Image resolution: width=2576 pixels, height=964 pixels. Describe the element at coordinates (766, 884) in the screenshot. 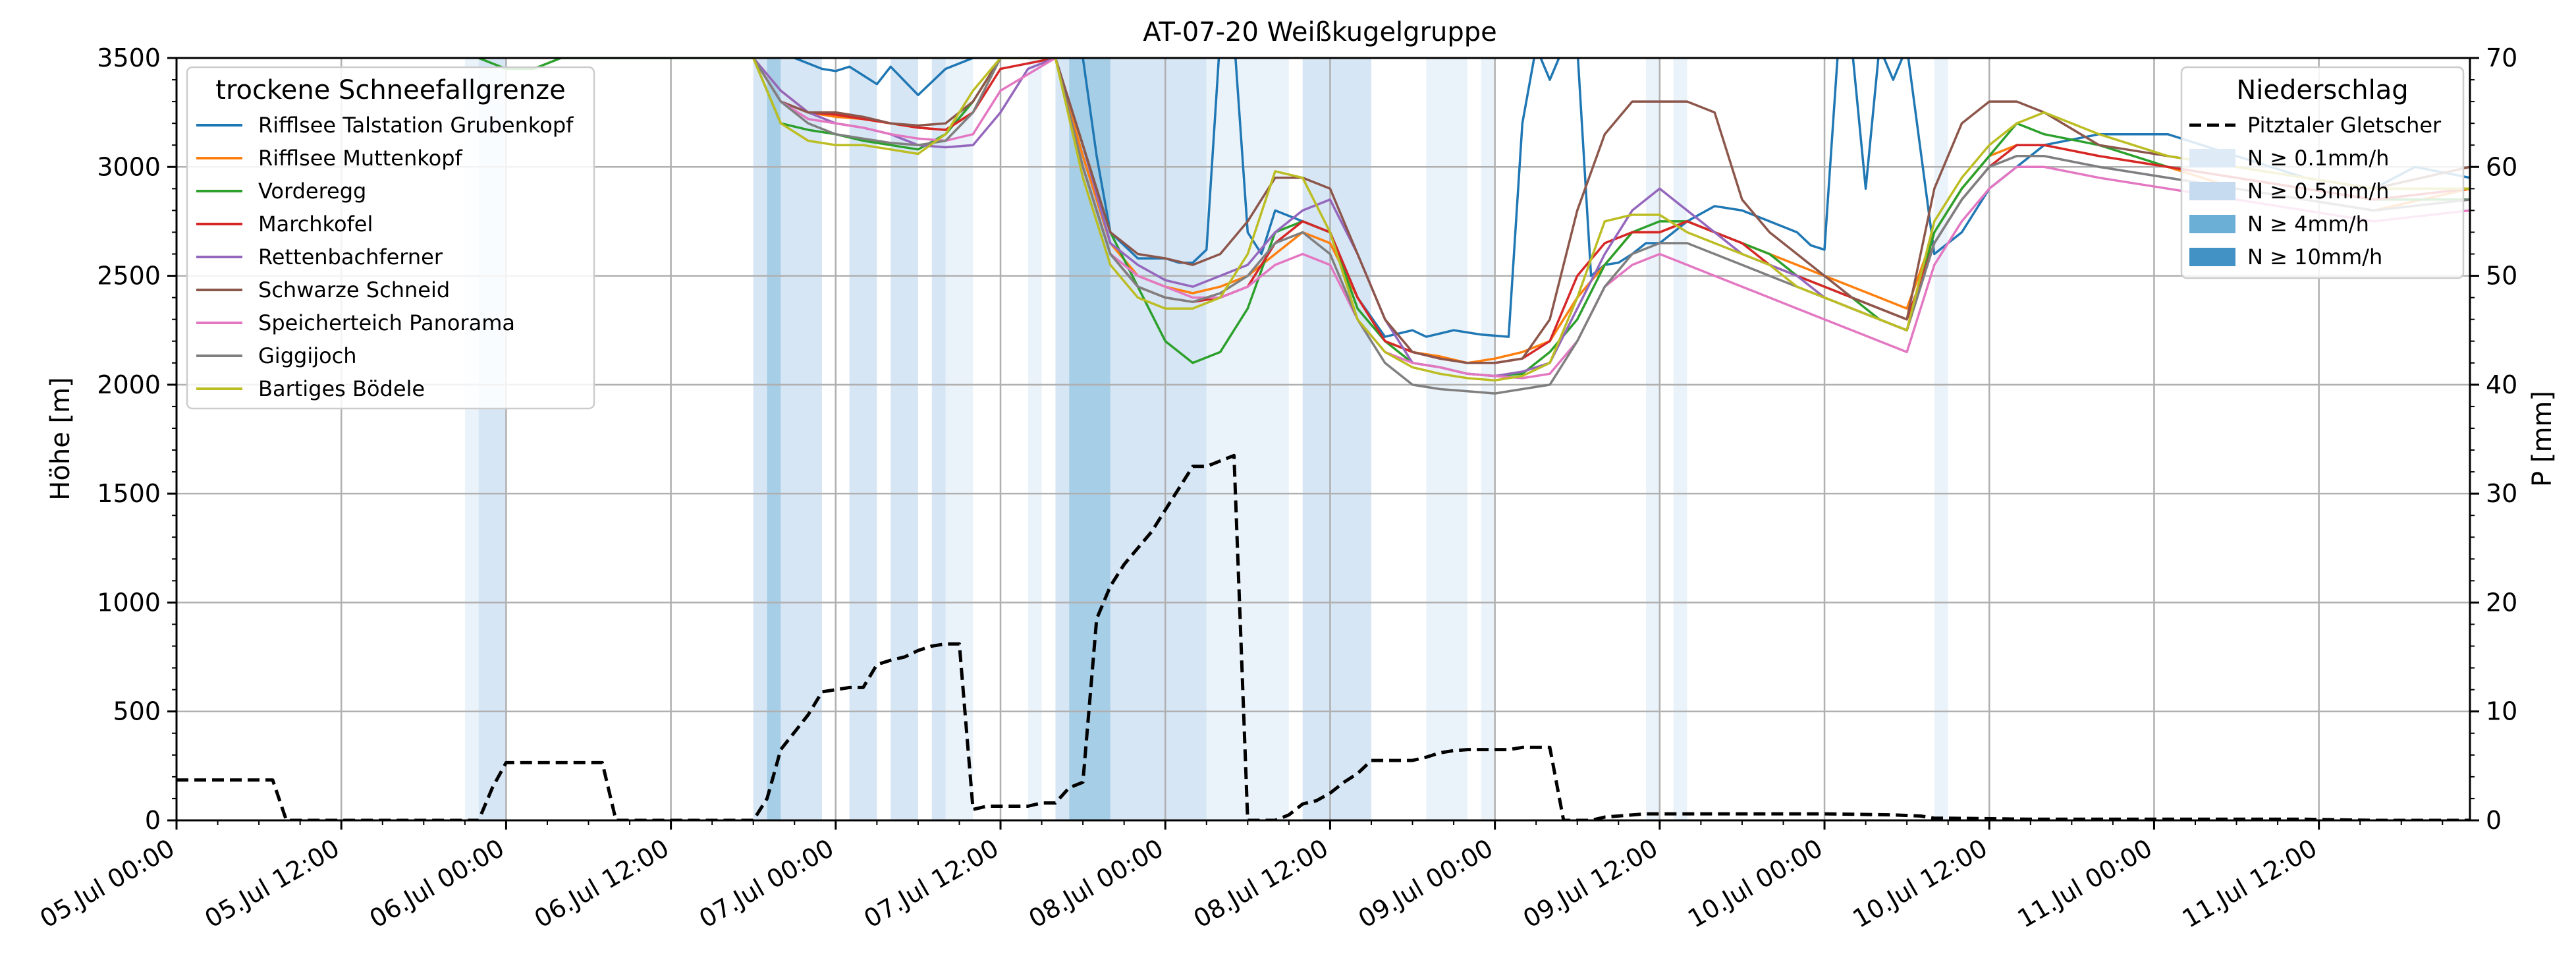

I see `x-tick-label: 07.Jul 00:00` at that location.